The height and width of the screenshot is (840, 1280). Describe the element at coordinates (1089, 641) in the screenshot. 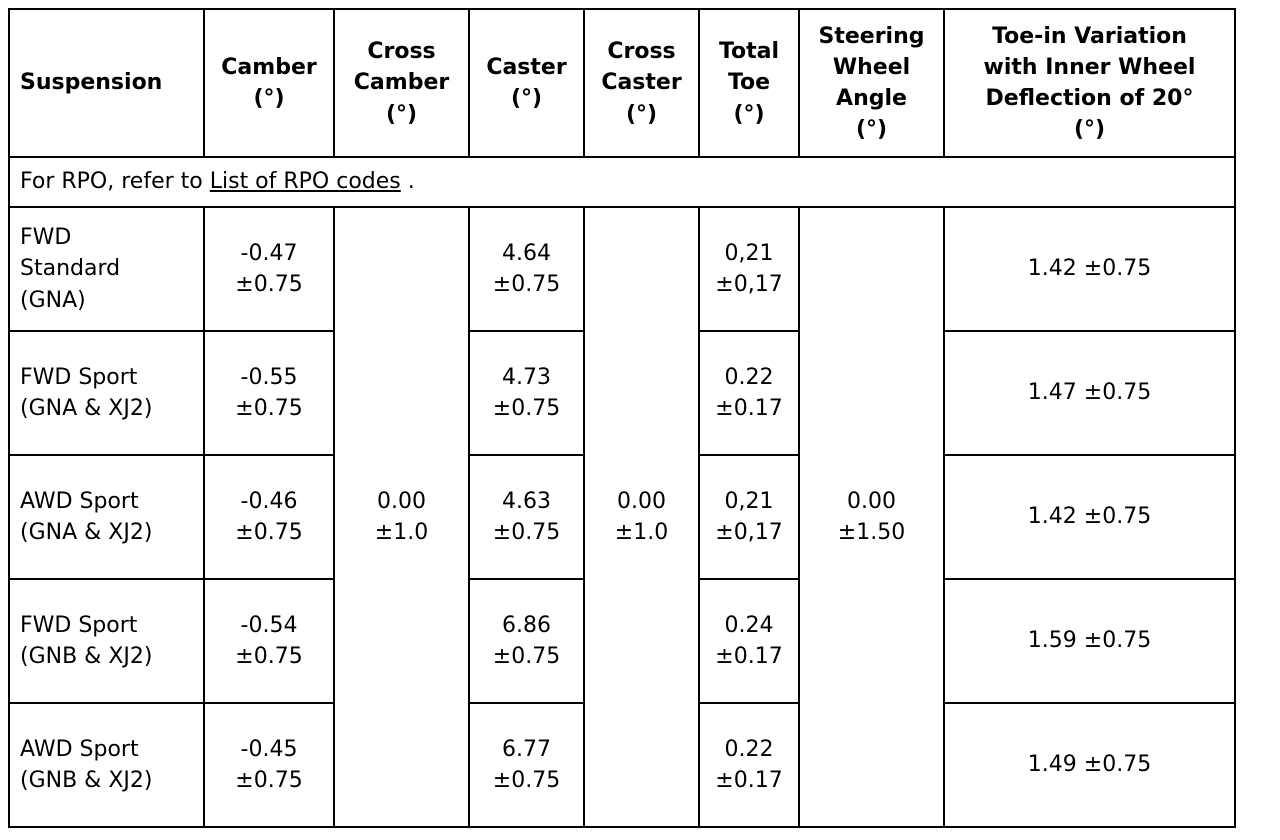

I see `cell-toe-in-variation: 1.59 ±0.75` at that location.